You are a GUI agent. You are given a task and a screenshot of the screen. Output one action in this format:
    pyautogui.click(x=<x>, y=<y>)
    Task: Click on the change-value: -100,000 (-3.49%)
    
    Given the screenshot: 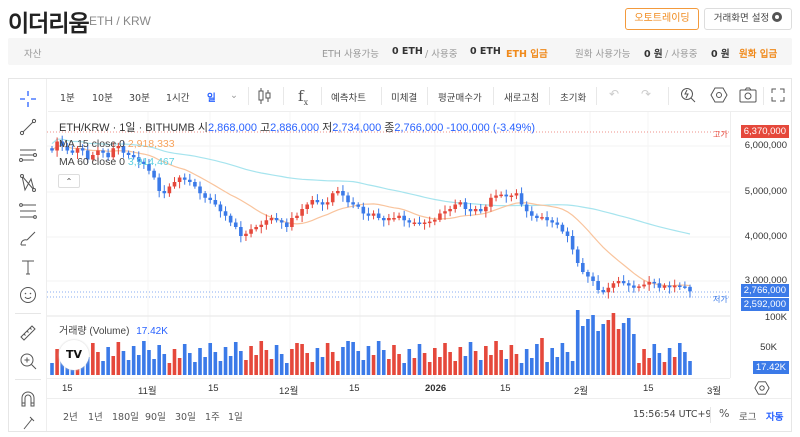 What is the action you would take?
    pyautogui.click(x=491, y=128)
    